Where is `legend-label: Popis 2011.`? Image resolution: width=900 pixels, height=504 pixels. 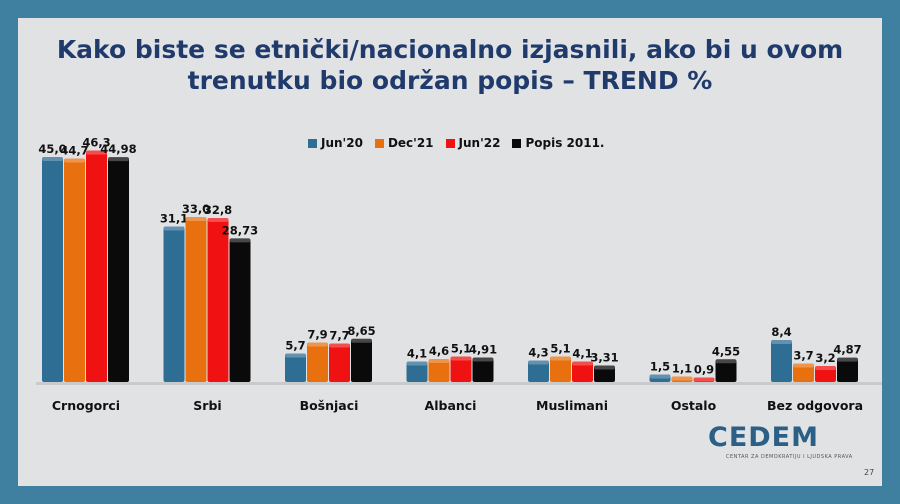
legend-label: Popis 2011. is located at coordinates (565, 143).